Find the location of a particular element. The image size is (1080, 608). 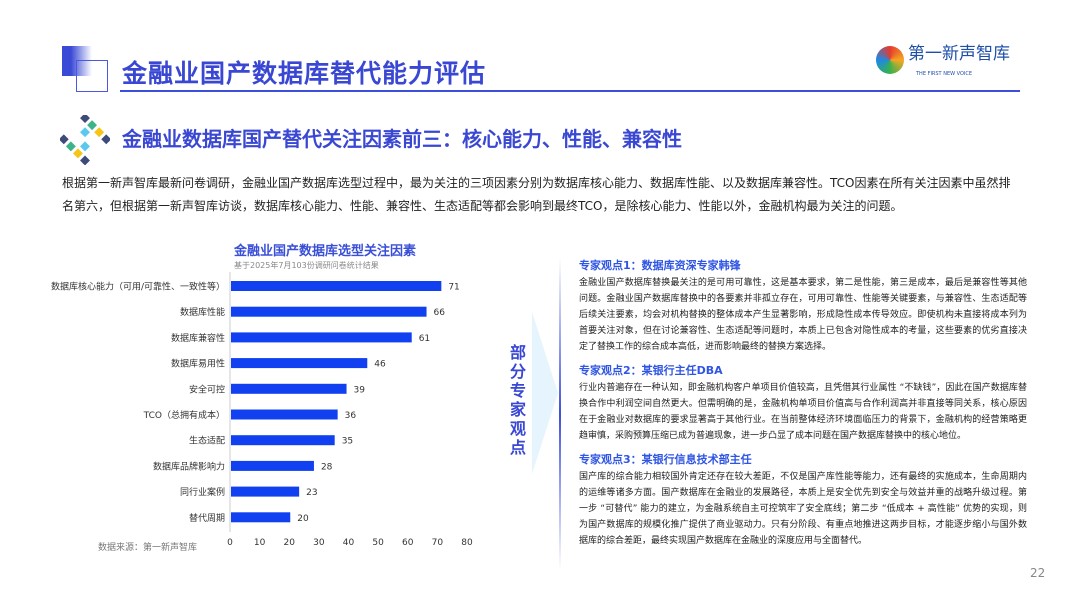

logo-globe-icon is located at coordinates (890, 60).